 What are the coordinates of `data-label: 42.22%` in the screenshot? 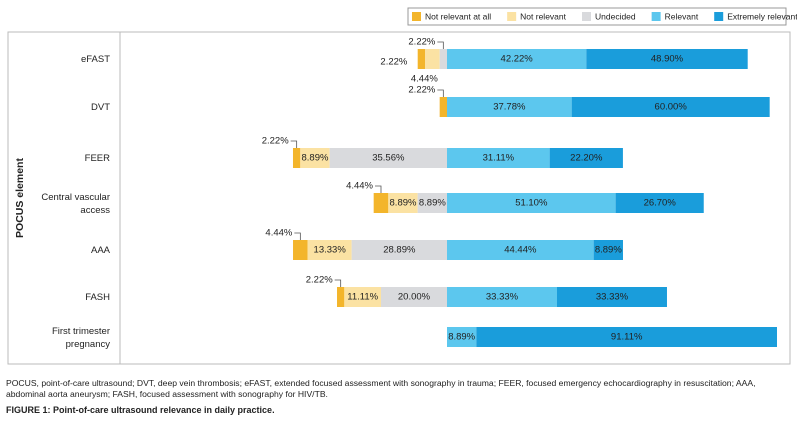 It's located at (517, 59).